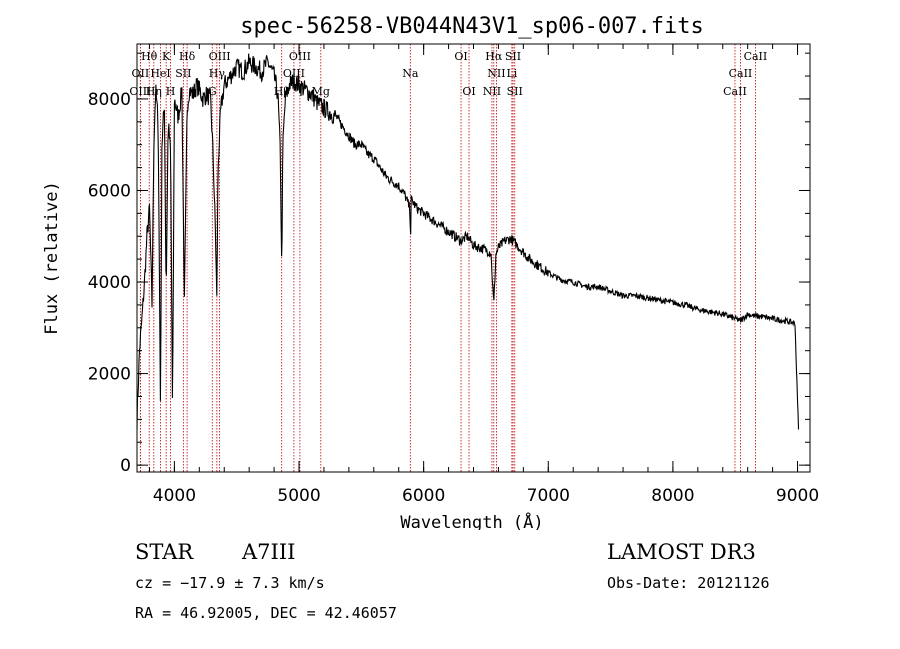 This screenshot has height=649, width=900. What do you see at coordinates (109, 283) in the screenshot?
I see `y-tick-label: 4000` at bounding box center [109, 283].